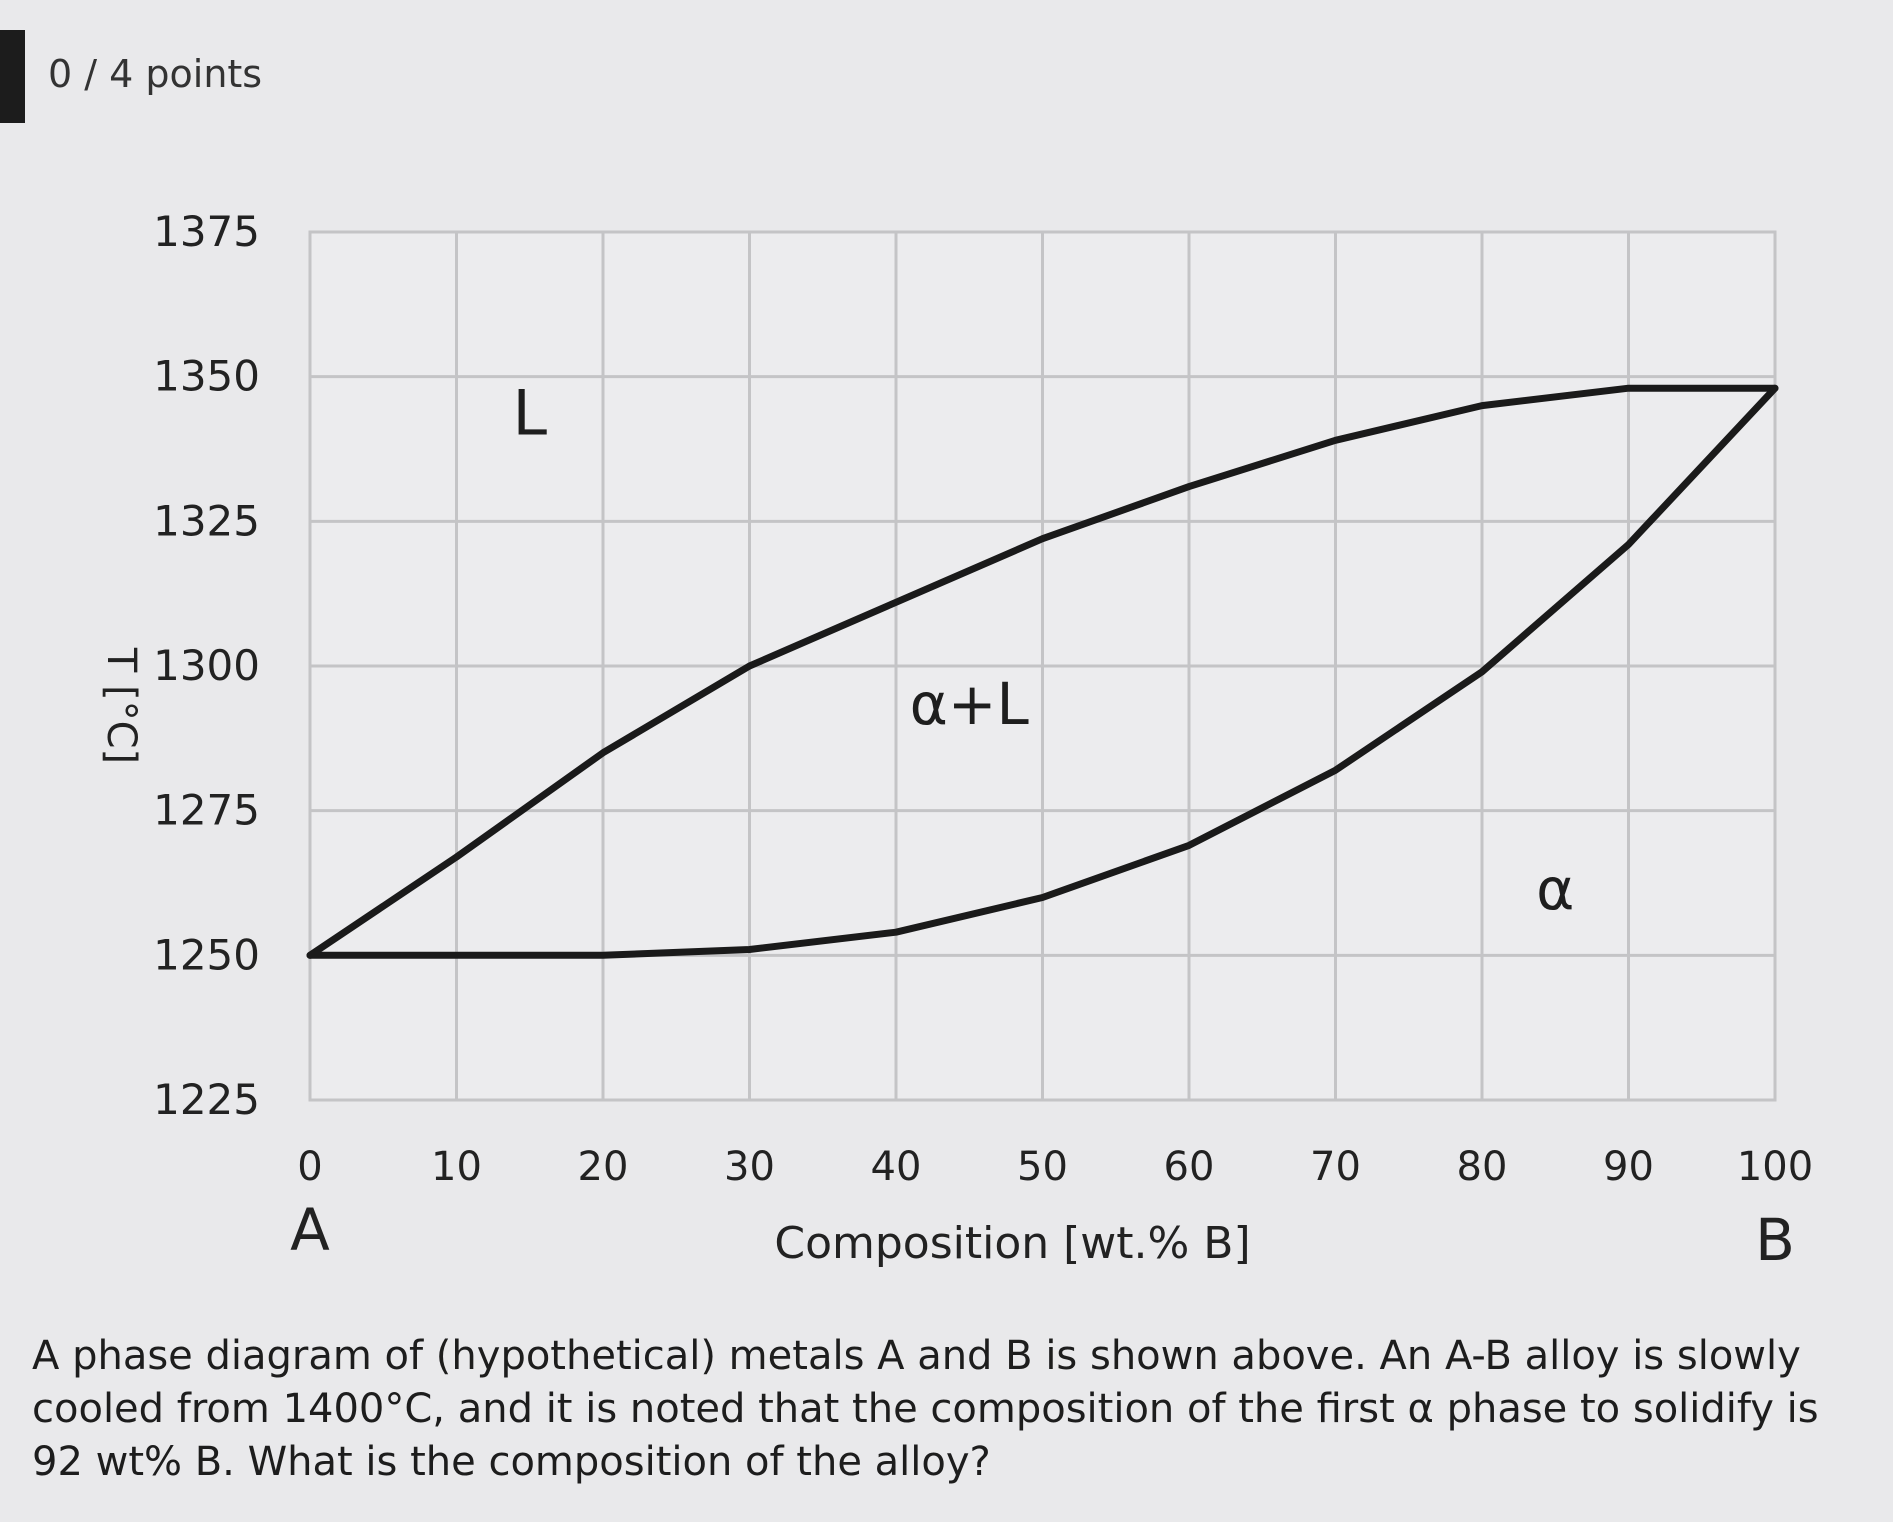 This screenshot has height=1522, width=1893. I want to click on left-accent-bar, so click(12, 76).